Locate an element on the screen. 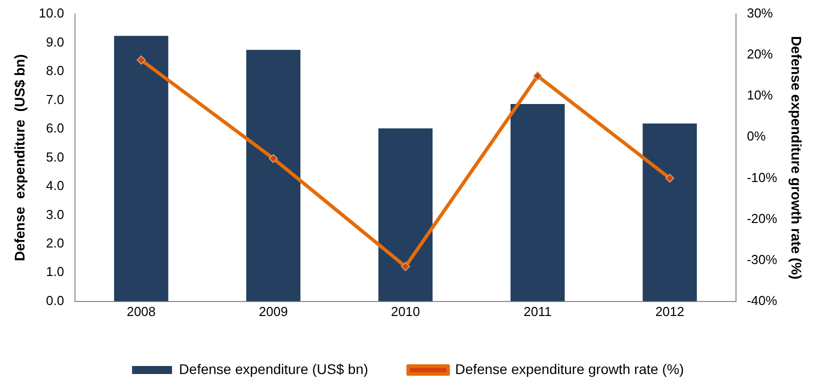 This screenshot has height=391, width=816. y-tick-label: 10.0 is located at coordinates (51, 13).